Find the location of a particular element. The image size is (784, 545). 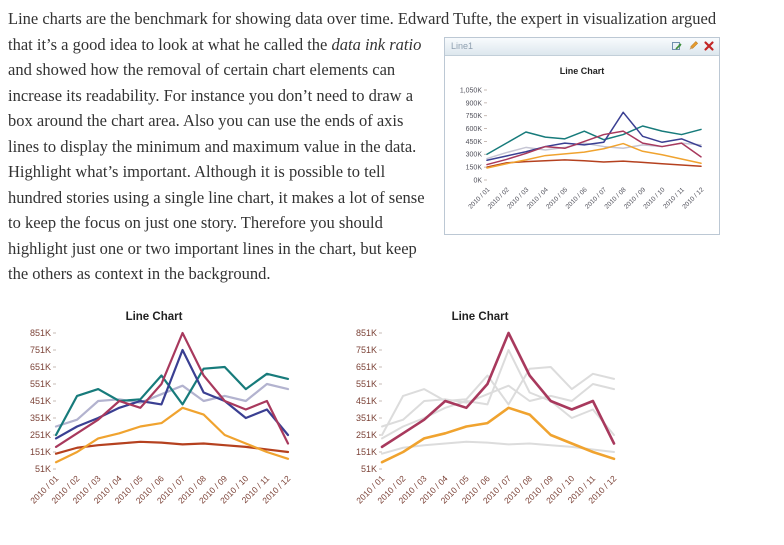

widget-header: Line1 is located at coordinates (582, 46).